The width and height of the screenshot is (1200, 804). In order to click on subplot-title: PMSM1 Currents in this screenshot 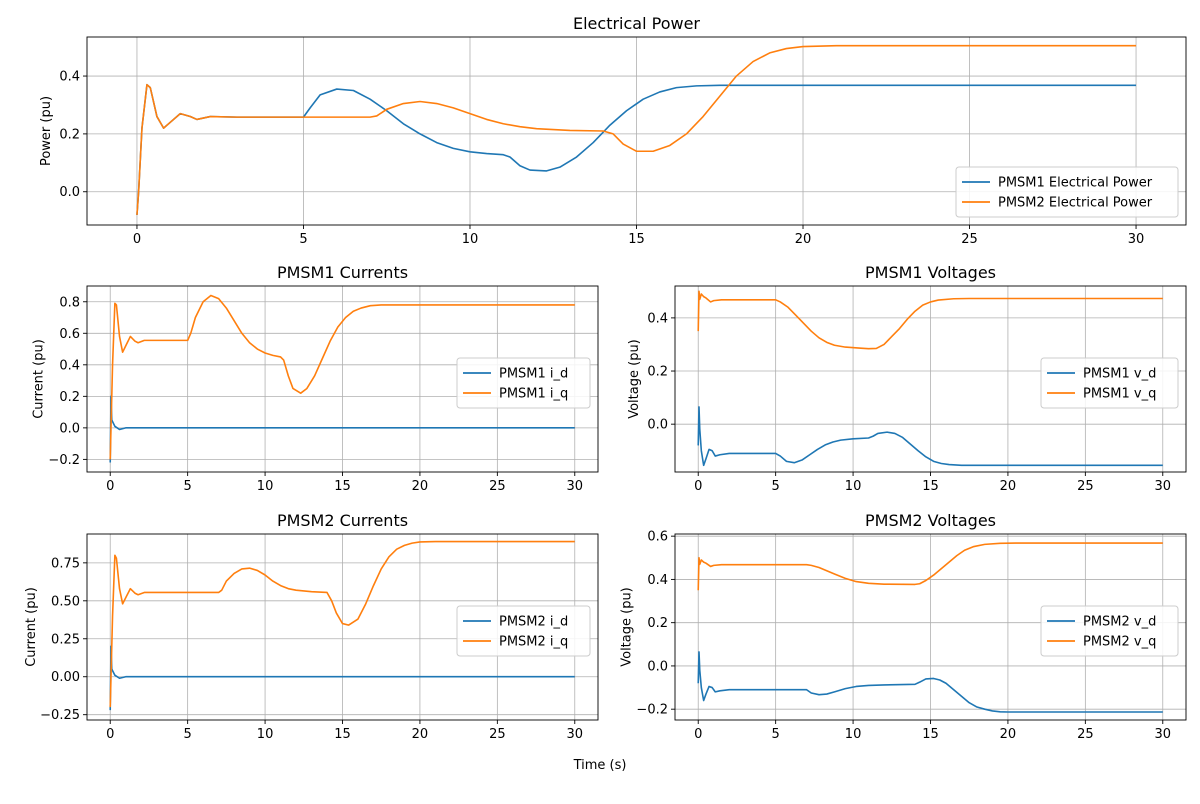, I will do `click(342, 272)`.